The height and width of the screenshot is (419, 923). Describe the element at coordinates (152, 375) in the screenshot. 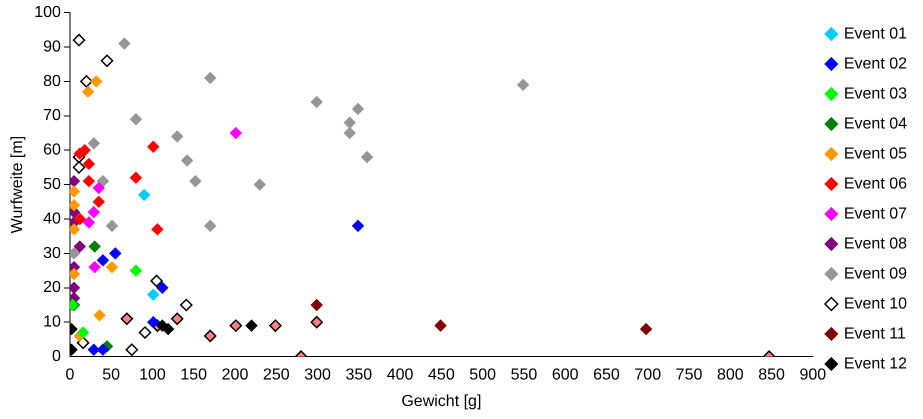

I see `x-tick-label: 100` at that location.